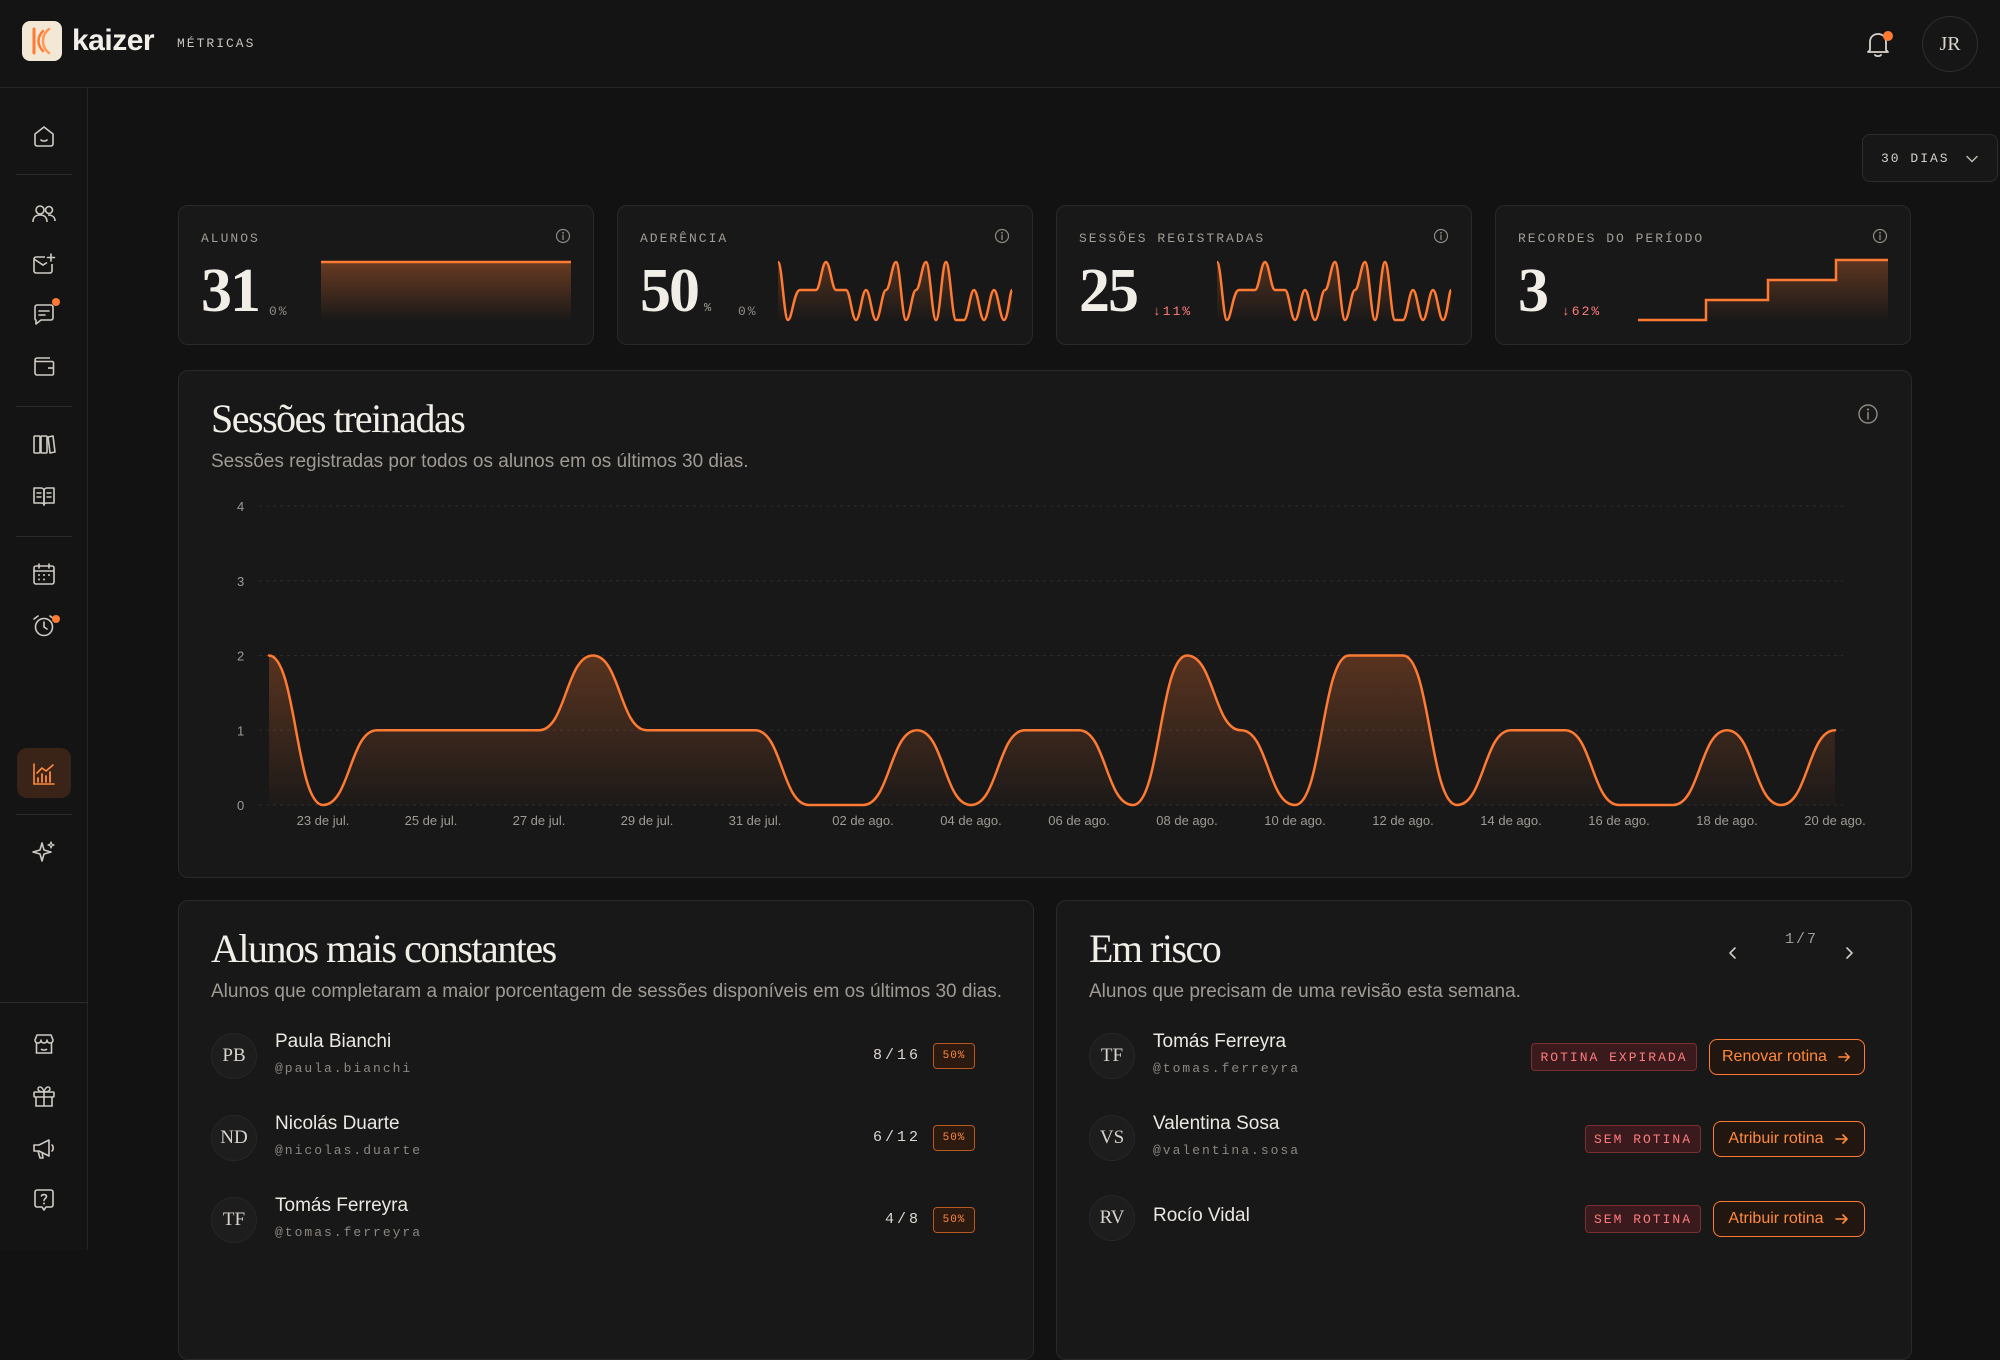 The image size is (2000, 1360). I want to click on calendar-icon, so click(44, 574).